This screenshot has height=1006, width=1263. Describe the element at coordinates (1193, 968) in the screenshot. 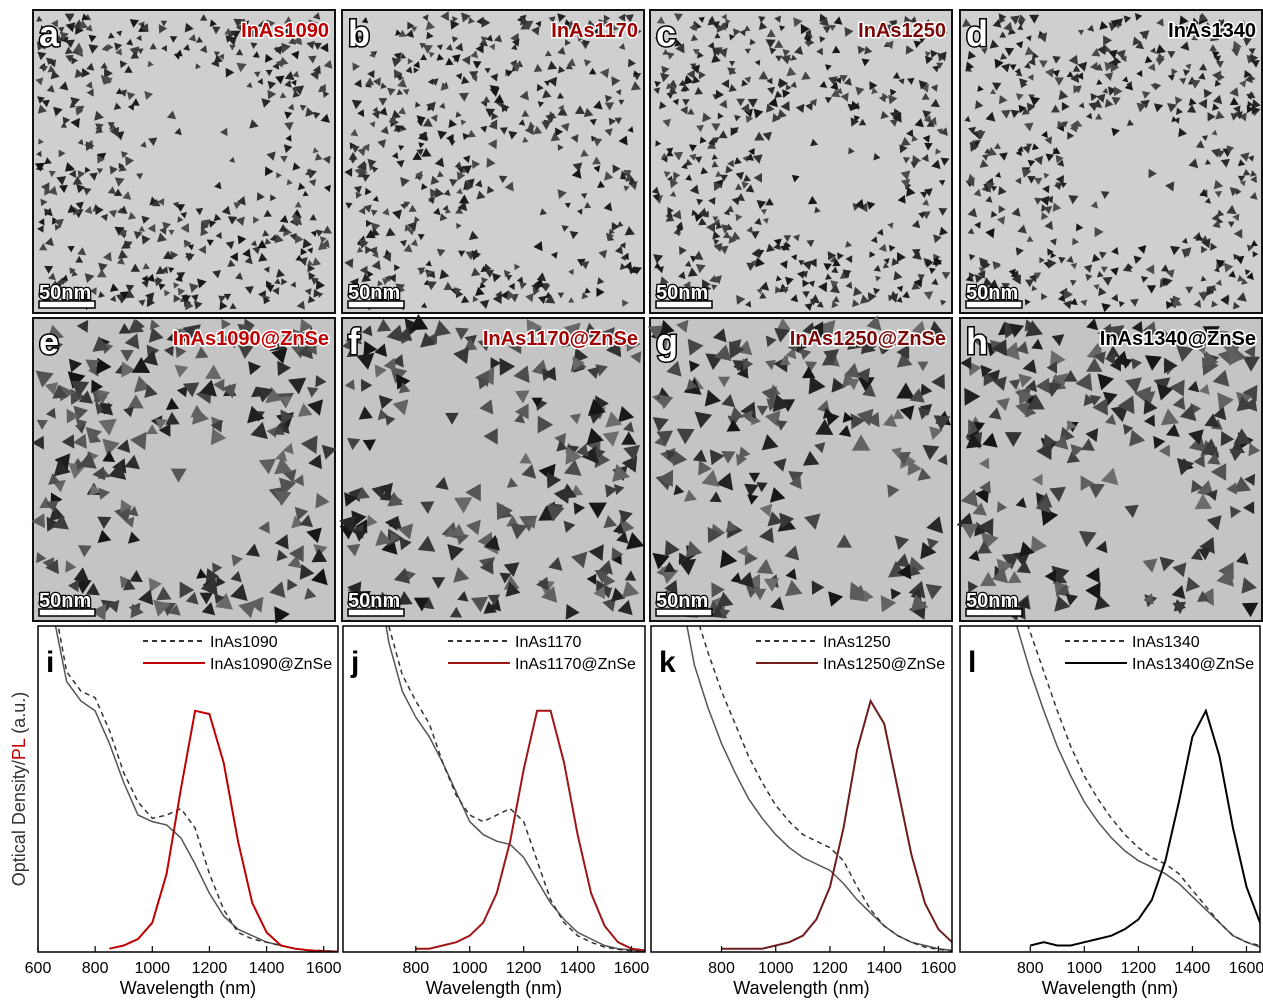

I see `x-tick-label: 1400` at that location.